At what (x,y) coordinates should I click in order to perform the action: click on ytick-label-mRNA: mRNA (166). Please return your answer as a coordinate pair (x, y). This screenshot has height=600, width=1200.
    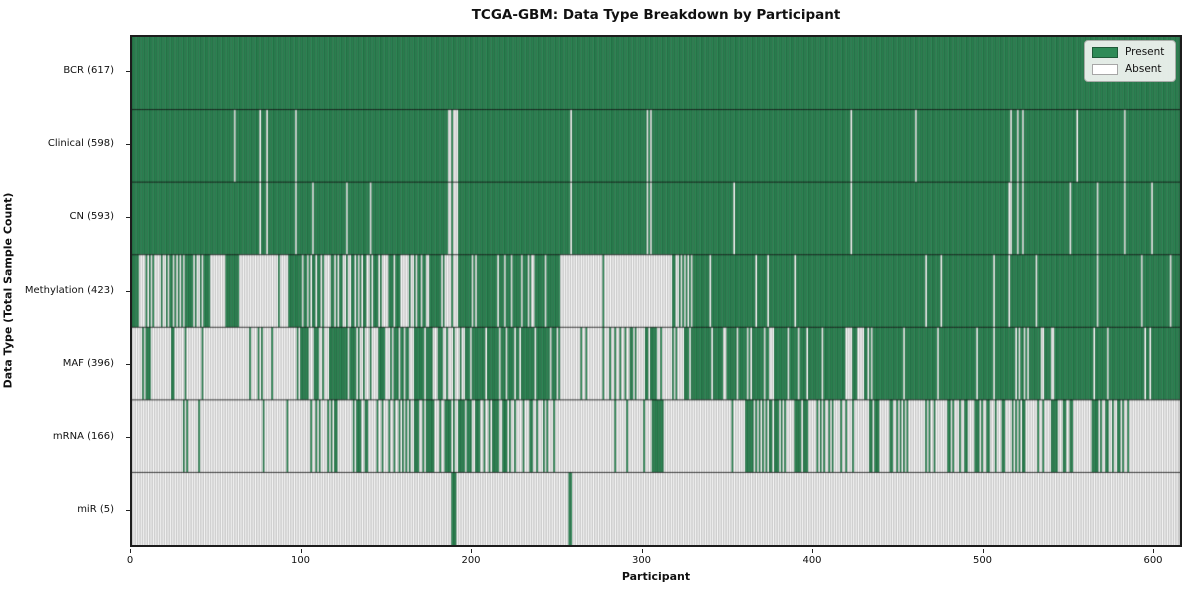
    Looking at the image, I should click on (83, 436).